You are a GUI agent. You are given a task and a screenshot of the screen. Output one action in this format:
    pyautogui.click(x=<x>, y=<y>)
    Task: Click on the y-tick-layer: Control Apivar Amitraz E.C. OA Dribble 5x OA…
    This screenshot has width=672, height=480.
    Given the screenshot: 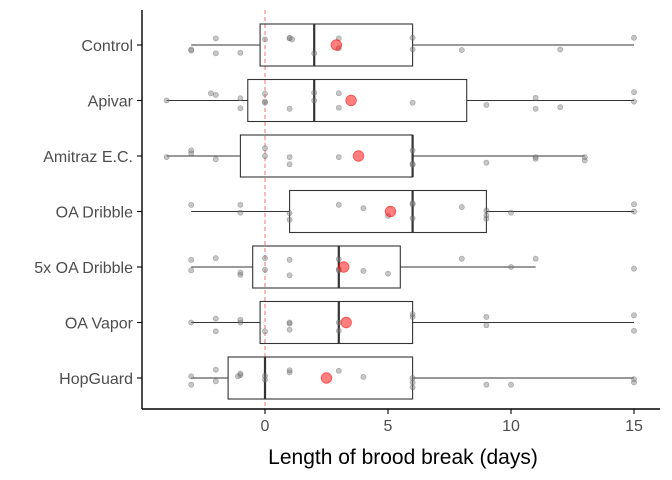 What is the action you would take?
    pyautogui.click(x=88, y=213)
    